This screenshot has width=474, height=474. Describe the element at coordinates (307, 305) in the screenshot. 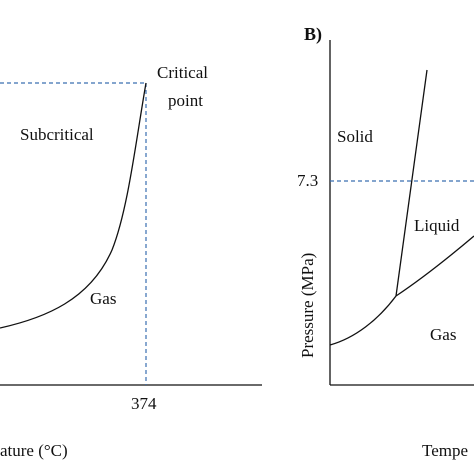

I see `right-y-axis-label: Pressure (MPa)` at that location.